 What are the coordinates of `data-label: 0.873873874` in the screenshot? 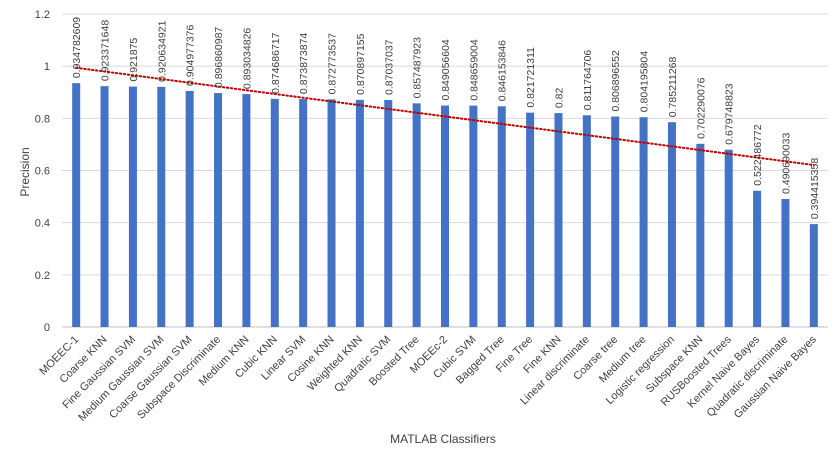 It's located at (304, 63).